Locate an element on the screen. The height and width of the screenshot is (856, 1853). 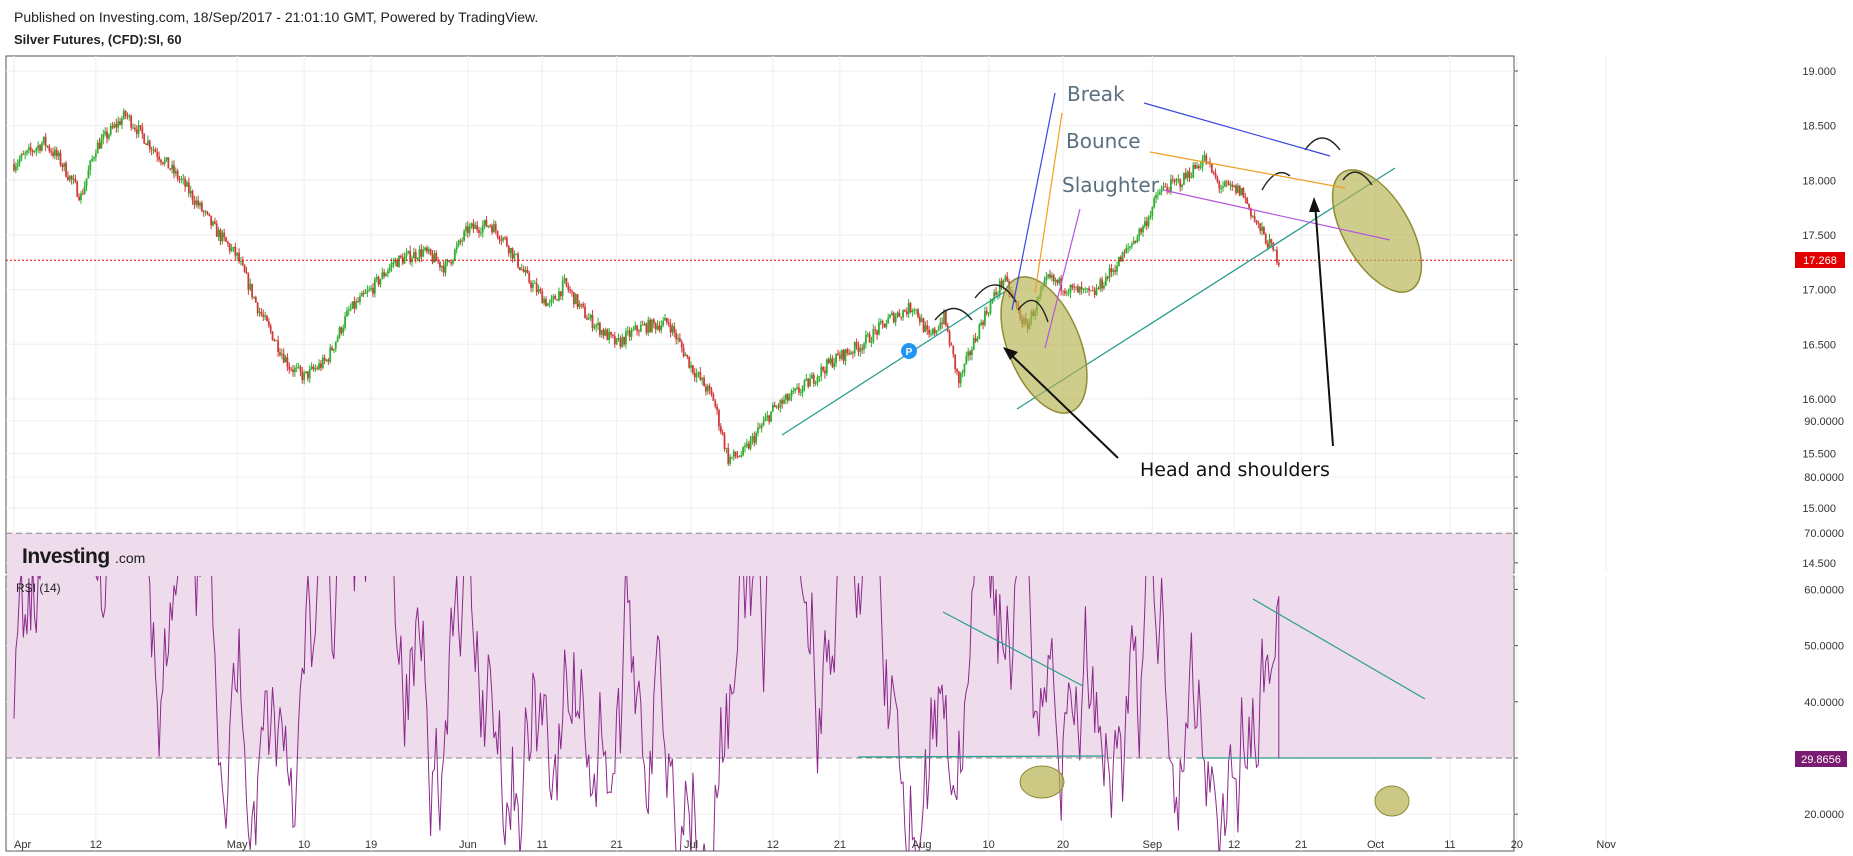
rsi-tick-label-3: 60.0000 is located at coordinates (1824, 590).